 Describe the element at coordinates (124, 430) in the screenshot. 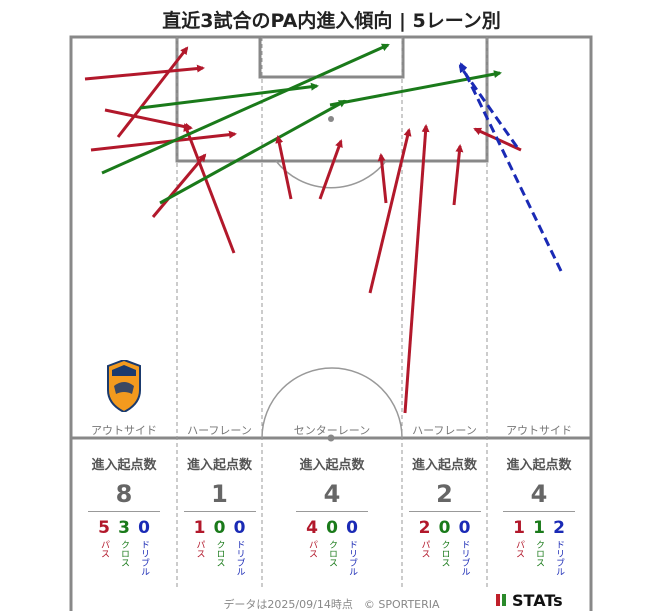

I see `lane-label-outside-left: アウトサイド` at that location.